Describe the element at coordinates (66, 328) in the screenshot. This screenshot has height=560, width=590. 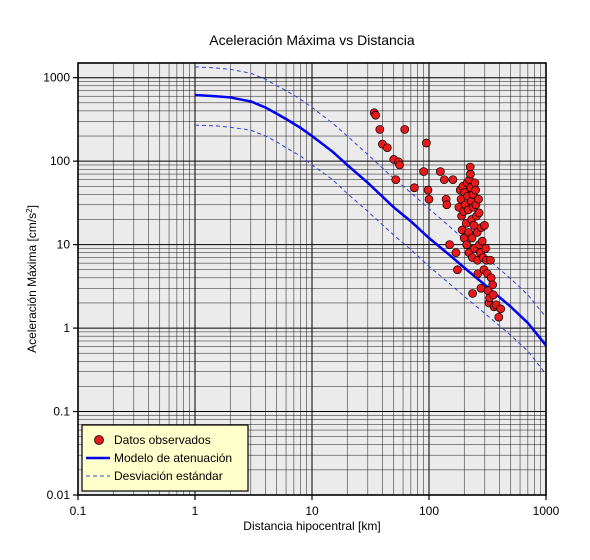
I see `y-tick-label: 1` at that location.